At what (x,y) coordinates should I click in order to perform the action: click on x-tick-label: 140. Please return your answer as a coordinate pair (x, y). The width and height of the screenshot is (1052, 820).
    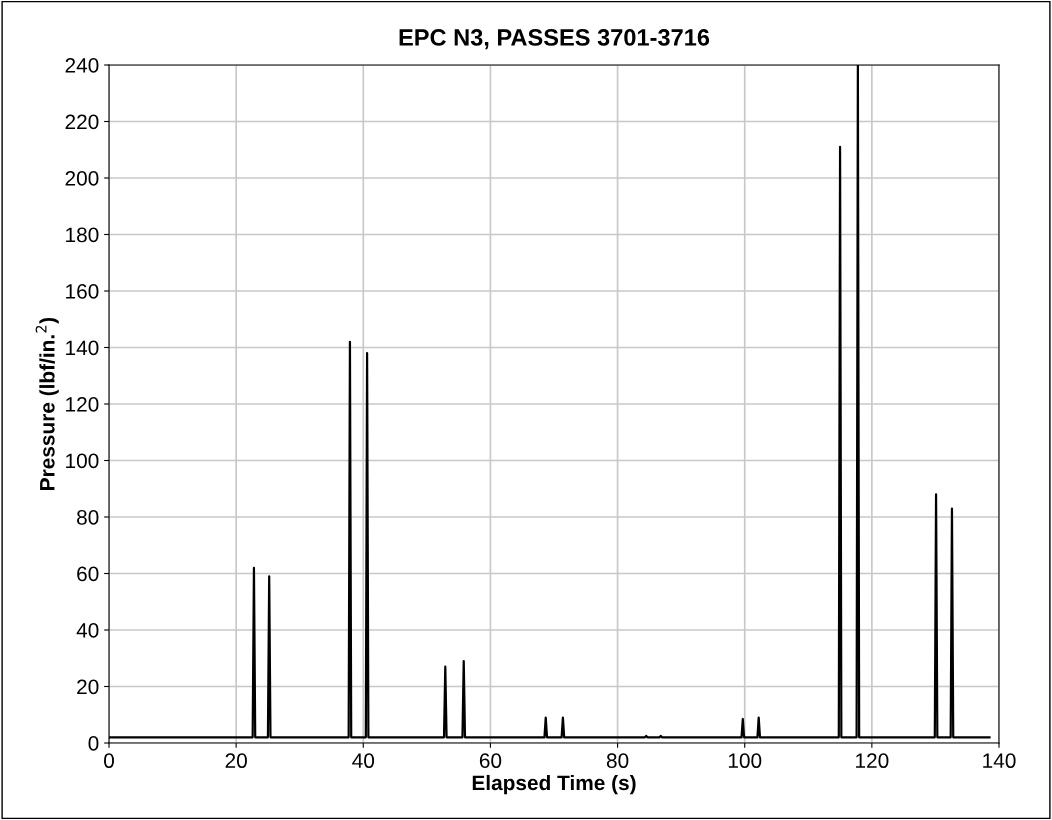
    Looking at the image, I should click on (999, 761).